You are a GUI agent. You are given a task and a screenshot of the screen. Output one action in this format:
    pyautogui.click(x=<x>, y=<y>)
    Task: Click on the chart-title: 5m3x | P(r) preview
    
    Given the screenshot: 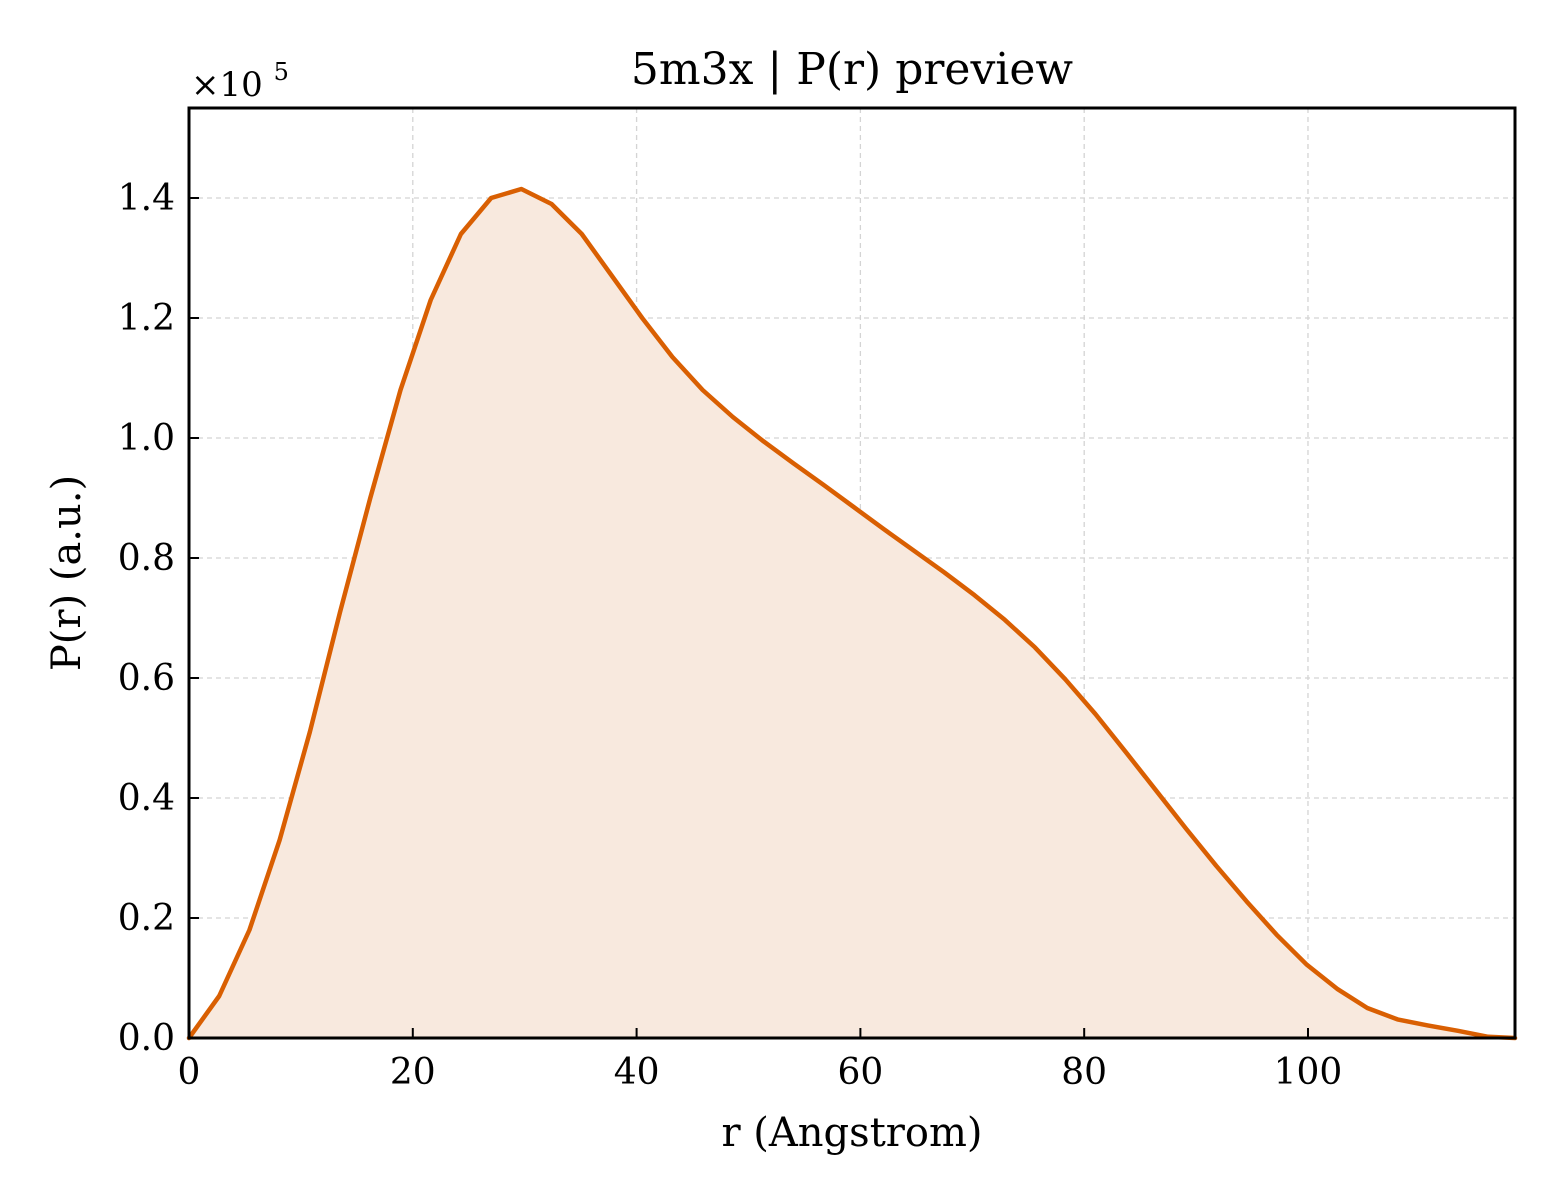 What is the action you would take?
    pyautogui.click(x=852, y=69)
    